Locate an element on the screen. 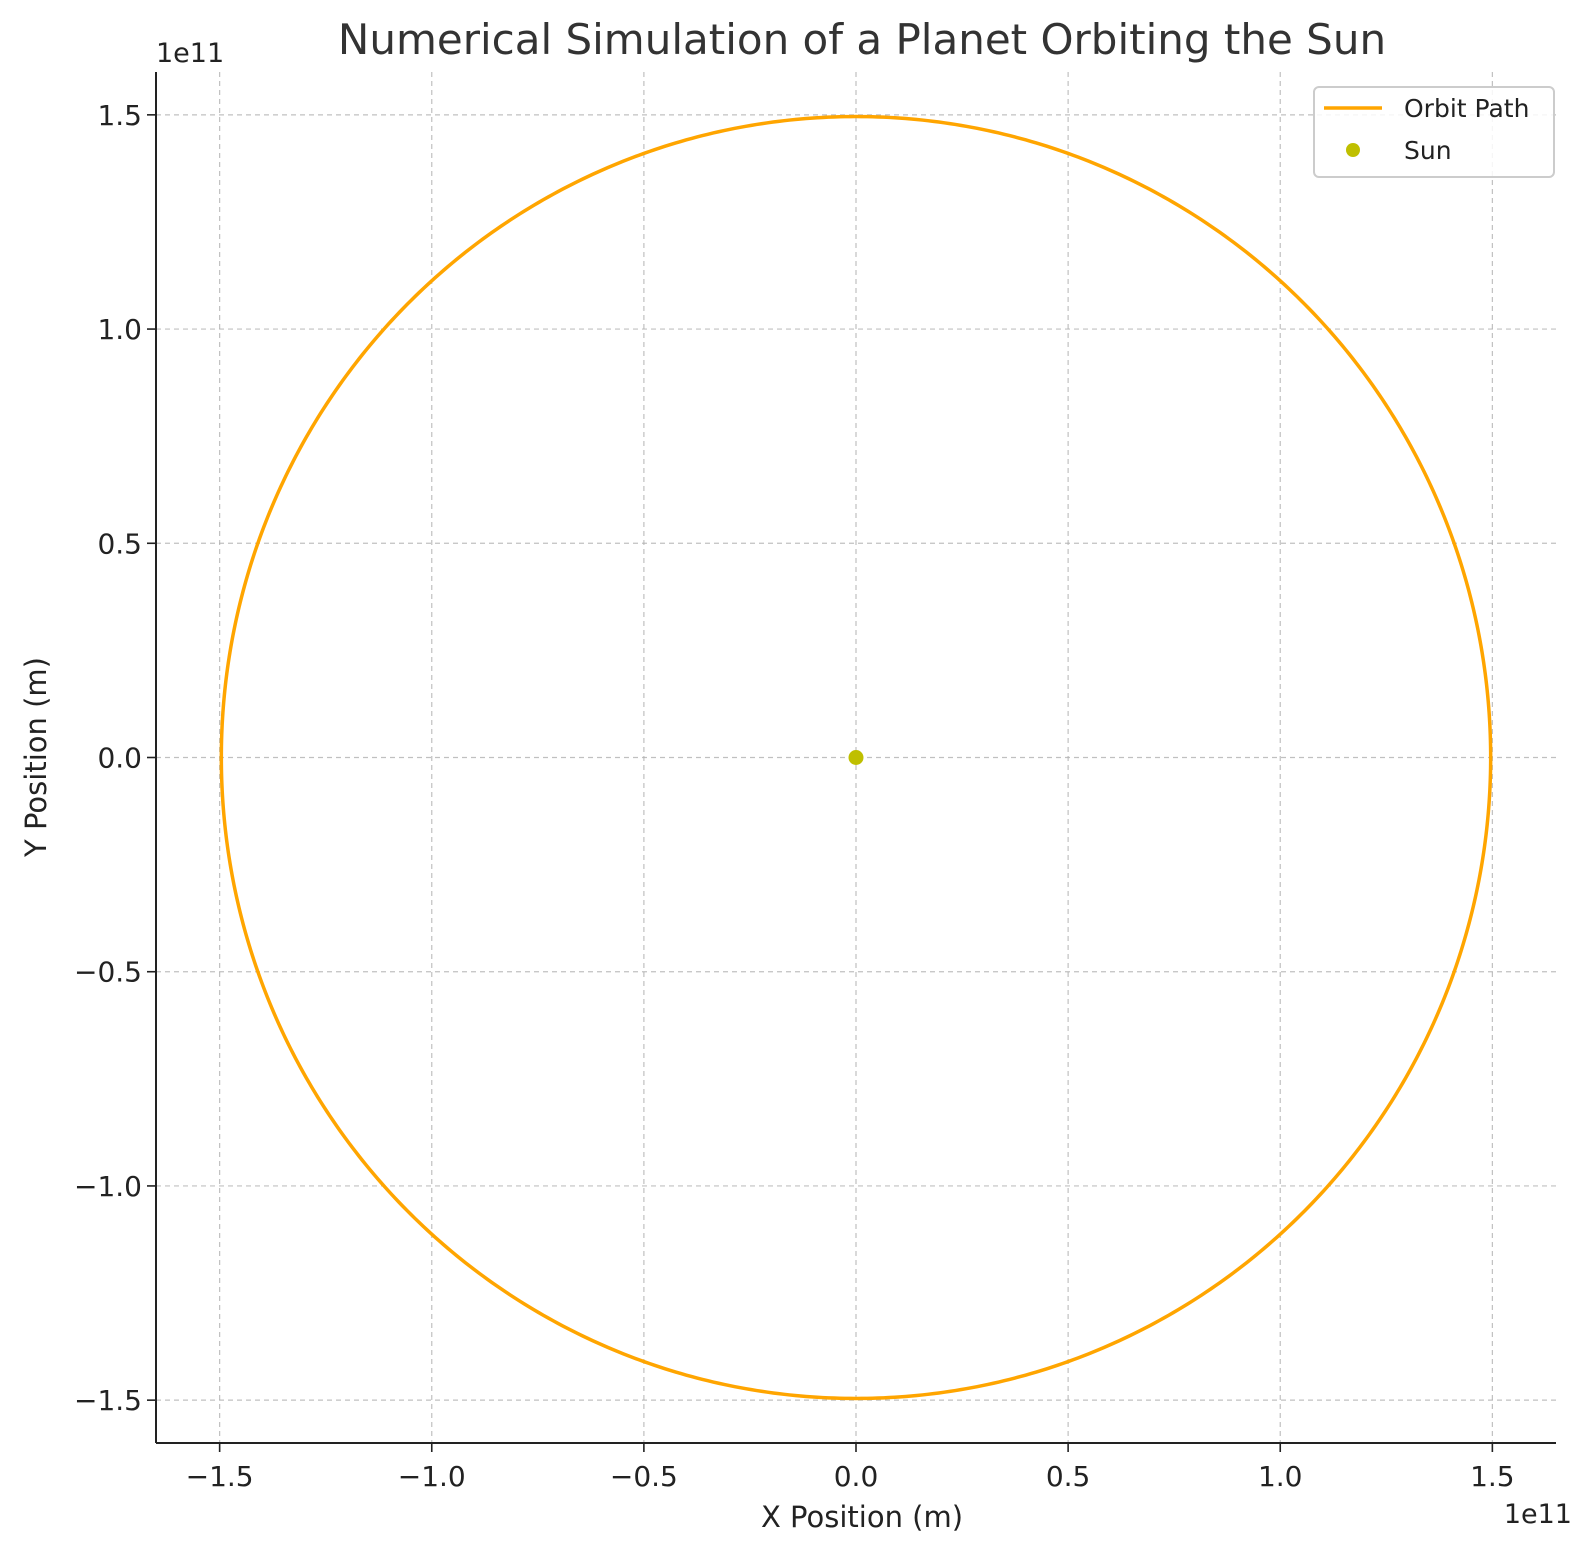  x-tick-label: 1.0 is located at coordinates (1280, 1476).